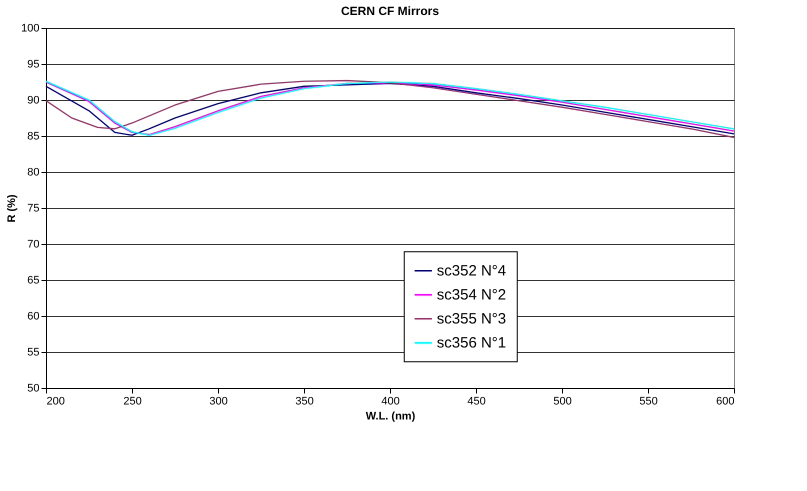  What do you see at coordinates (218, 402) in the screenshot?
I see `x-tick-label: 300` at bounding box center [218, 402].